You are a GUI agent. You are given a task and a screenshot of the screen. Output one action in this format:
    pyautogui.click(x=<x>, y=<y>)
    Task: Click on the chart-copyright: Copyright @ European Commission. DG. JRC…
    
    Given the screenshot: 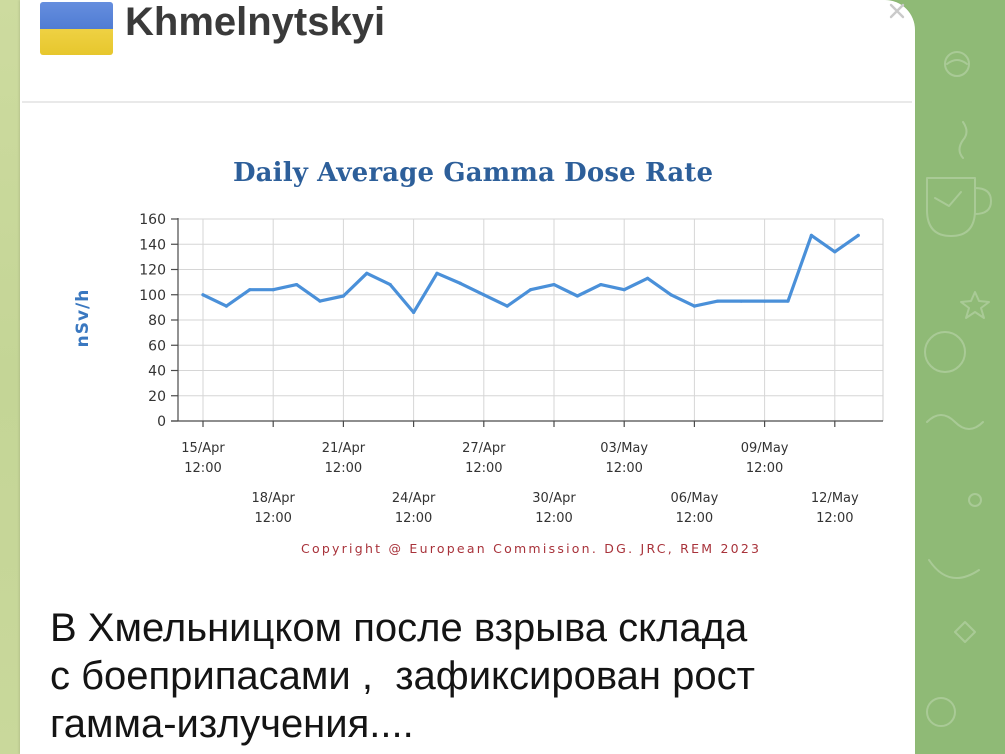 What is the action you would take?
    pyautogui.click(x=530, y=548)
    